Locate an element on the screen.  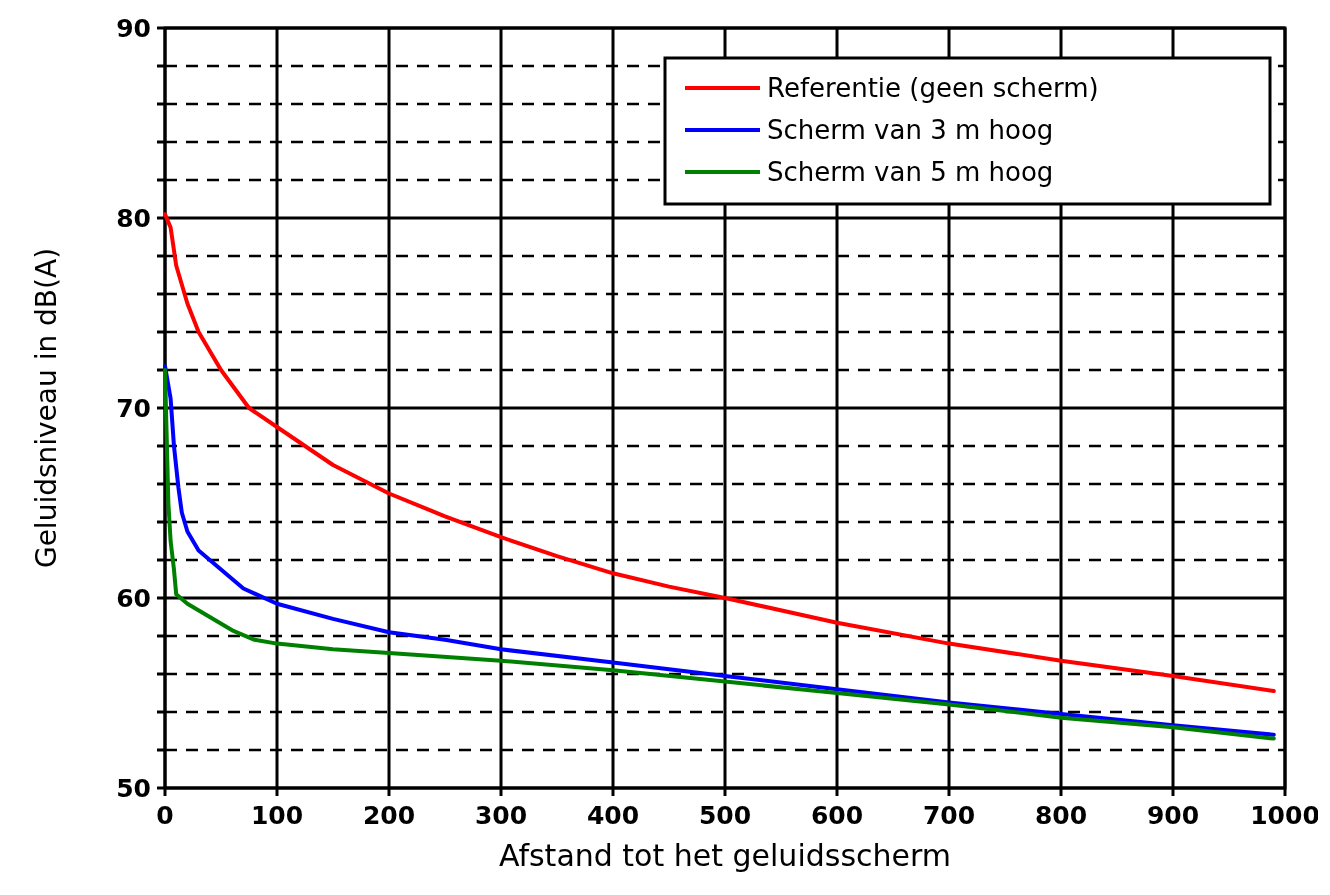
x-tick-label: 1000 is located at coordinates (1285, 815).